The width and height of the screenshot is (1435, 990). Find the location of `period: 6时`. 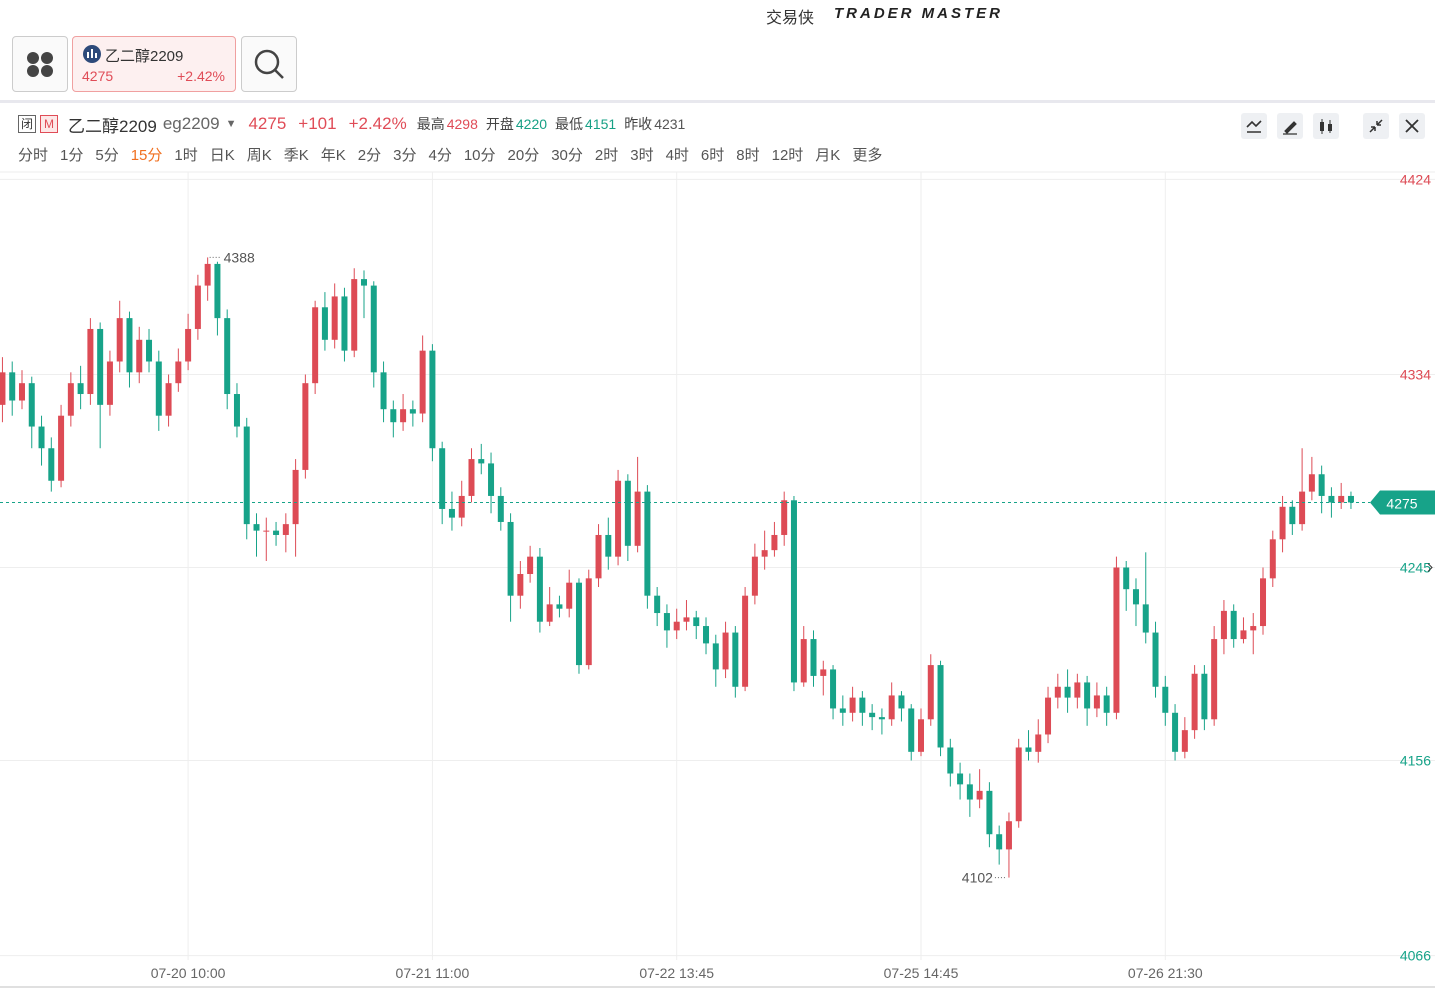

period: 6时 is located at coordinates (712, 155).